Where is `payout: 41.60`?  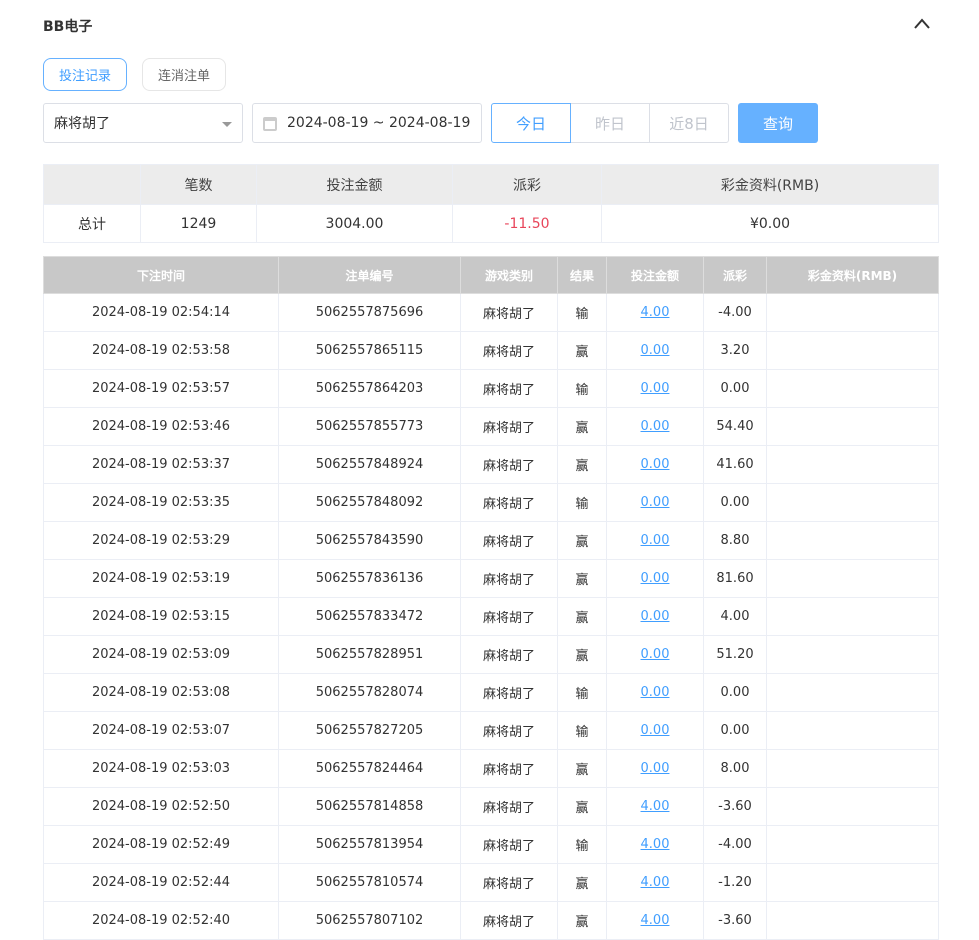
payout: 41.60 is located at coordinates (735, 464).